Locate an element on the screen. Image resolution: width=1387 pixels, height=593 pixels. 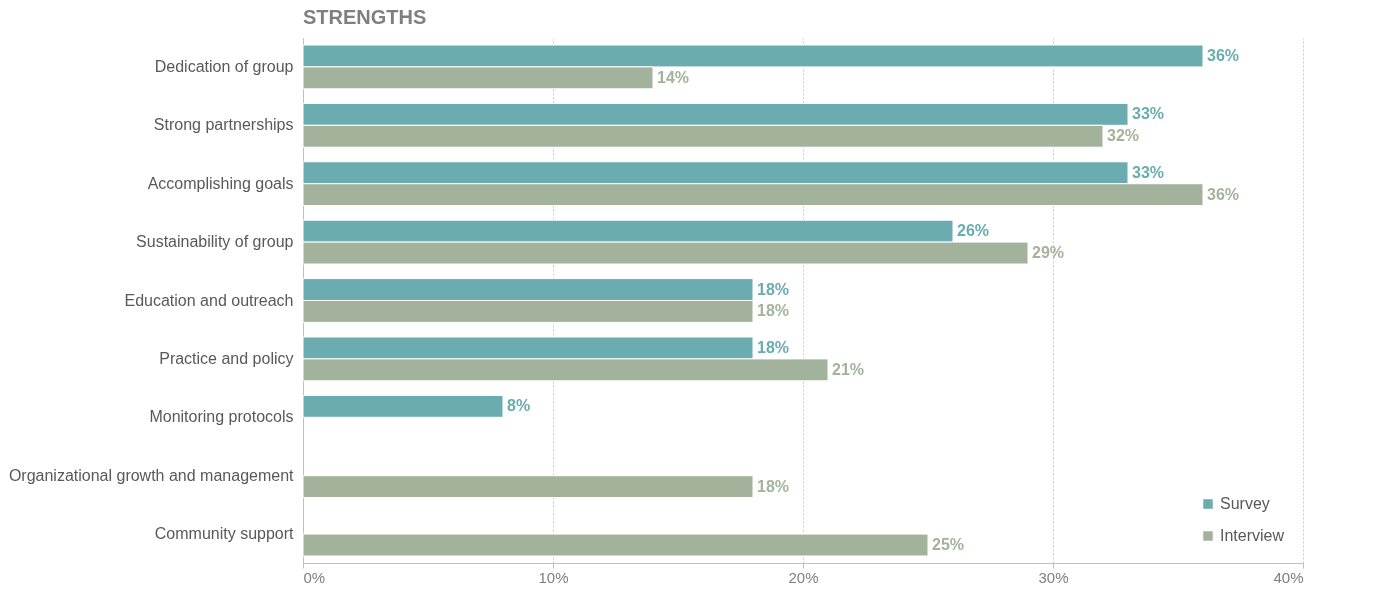
legend-label: Survey is located at coordinates (1245, 503).